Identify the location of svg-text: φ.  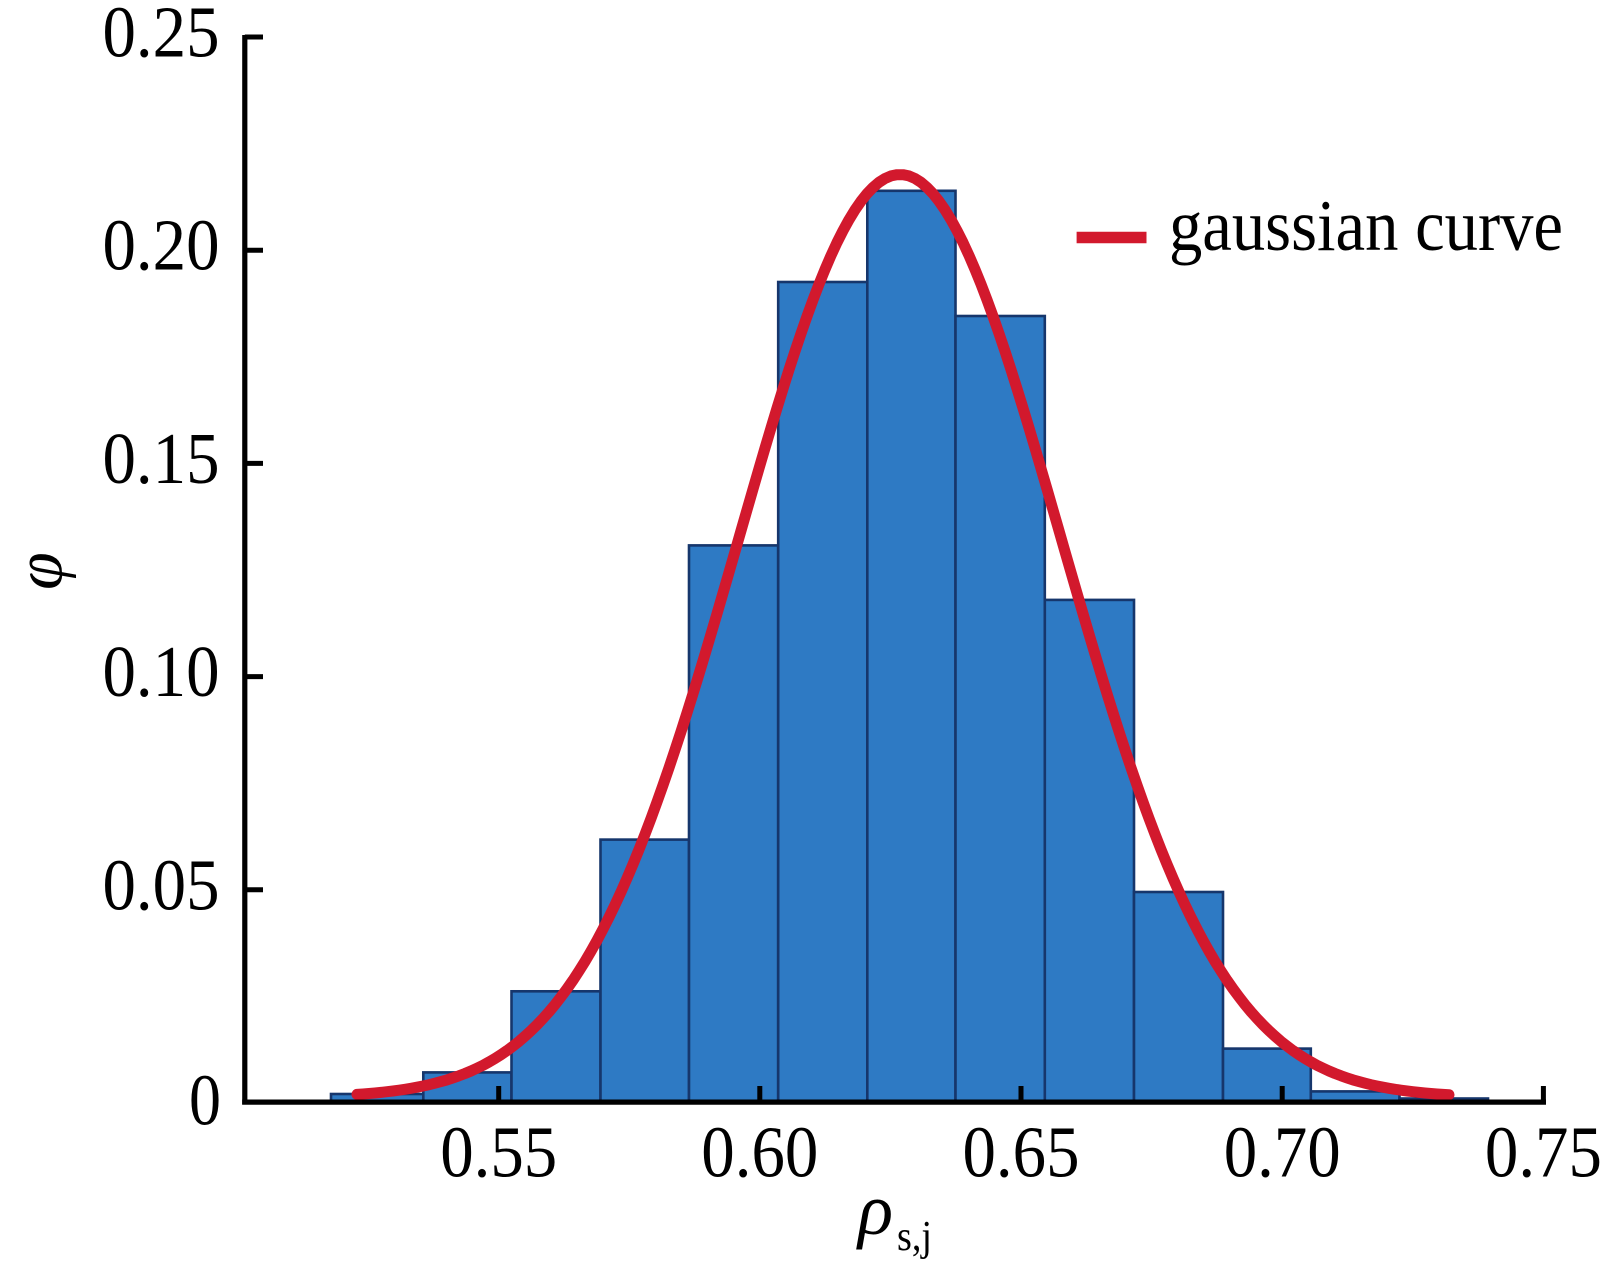
(39, 571).